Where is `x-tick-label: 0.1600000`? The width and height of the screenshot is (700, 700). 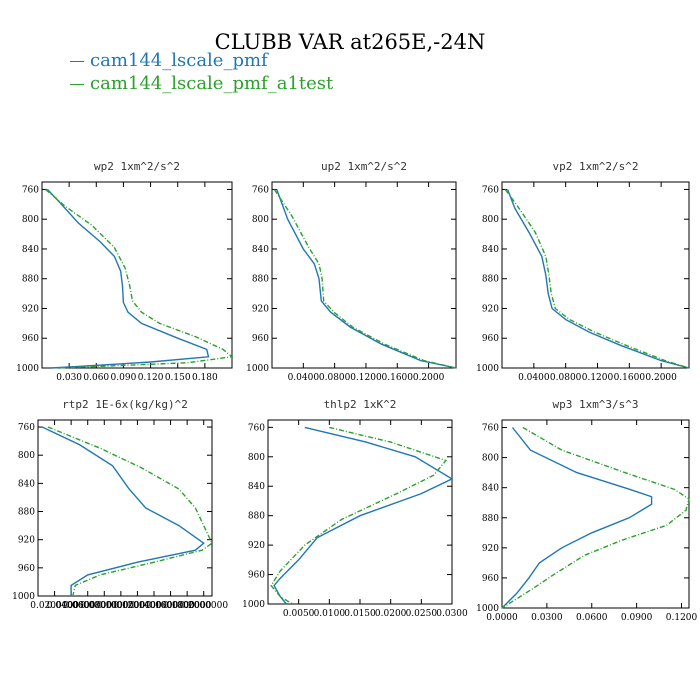
x-tick-label: 0.1600000 is located at coordinates (170, 606).